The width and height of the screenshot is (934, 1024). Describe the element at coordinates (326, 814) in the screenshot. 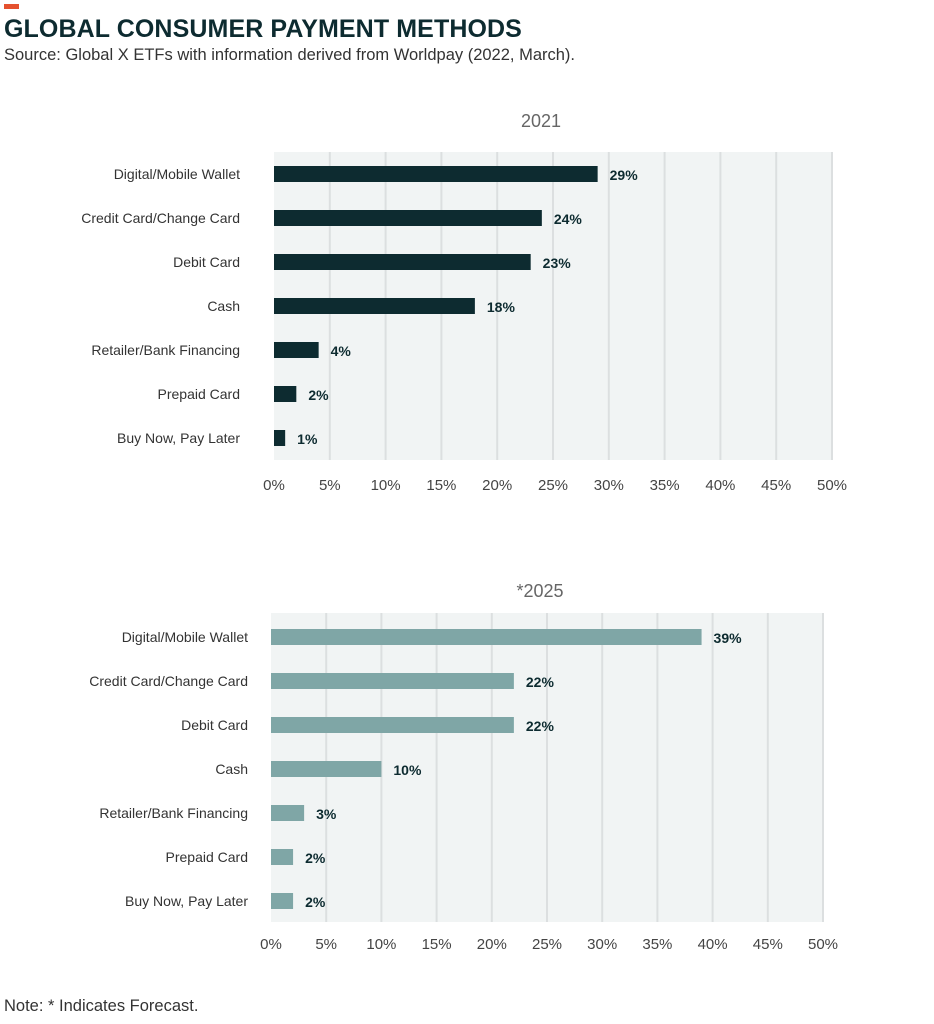

I see `chart-2025-data-label-4: 3%` at that location.